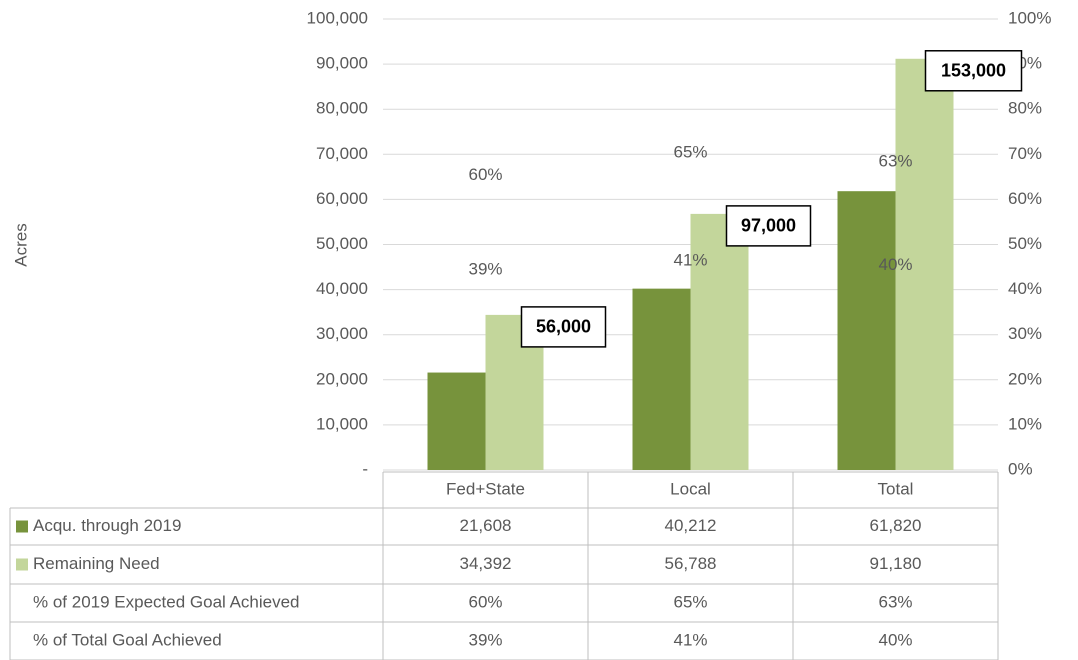 This screenshot has height=660, width=1078. What do you see at coordinates (1025, 423) in the screenshot?
I see `y2-tick-label: 10%` at bounding box center [1025, 423].